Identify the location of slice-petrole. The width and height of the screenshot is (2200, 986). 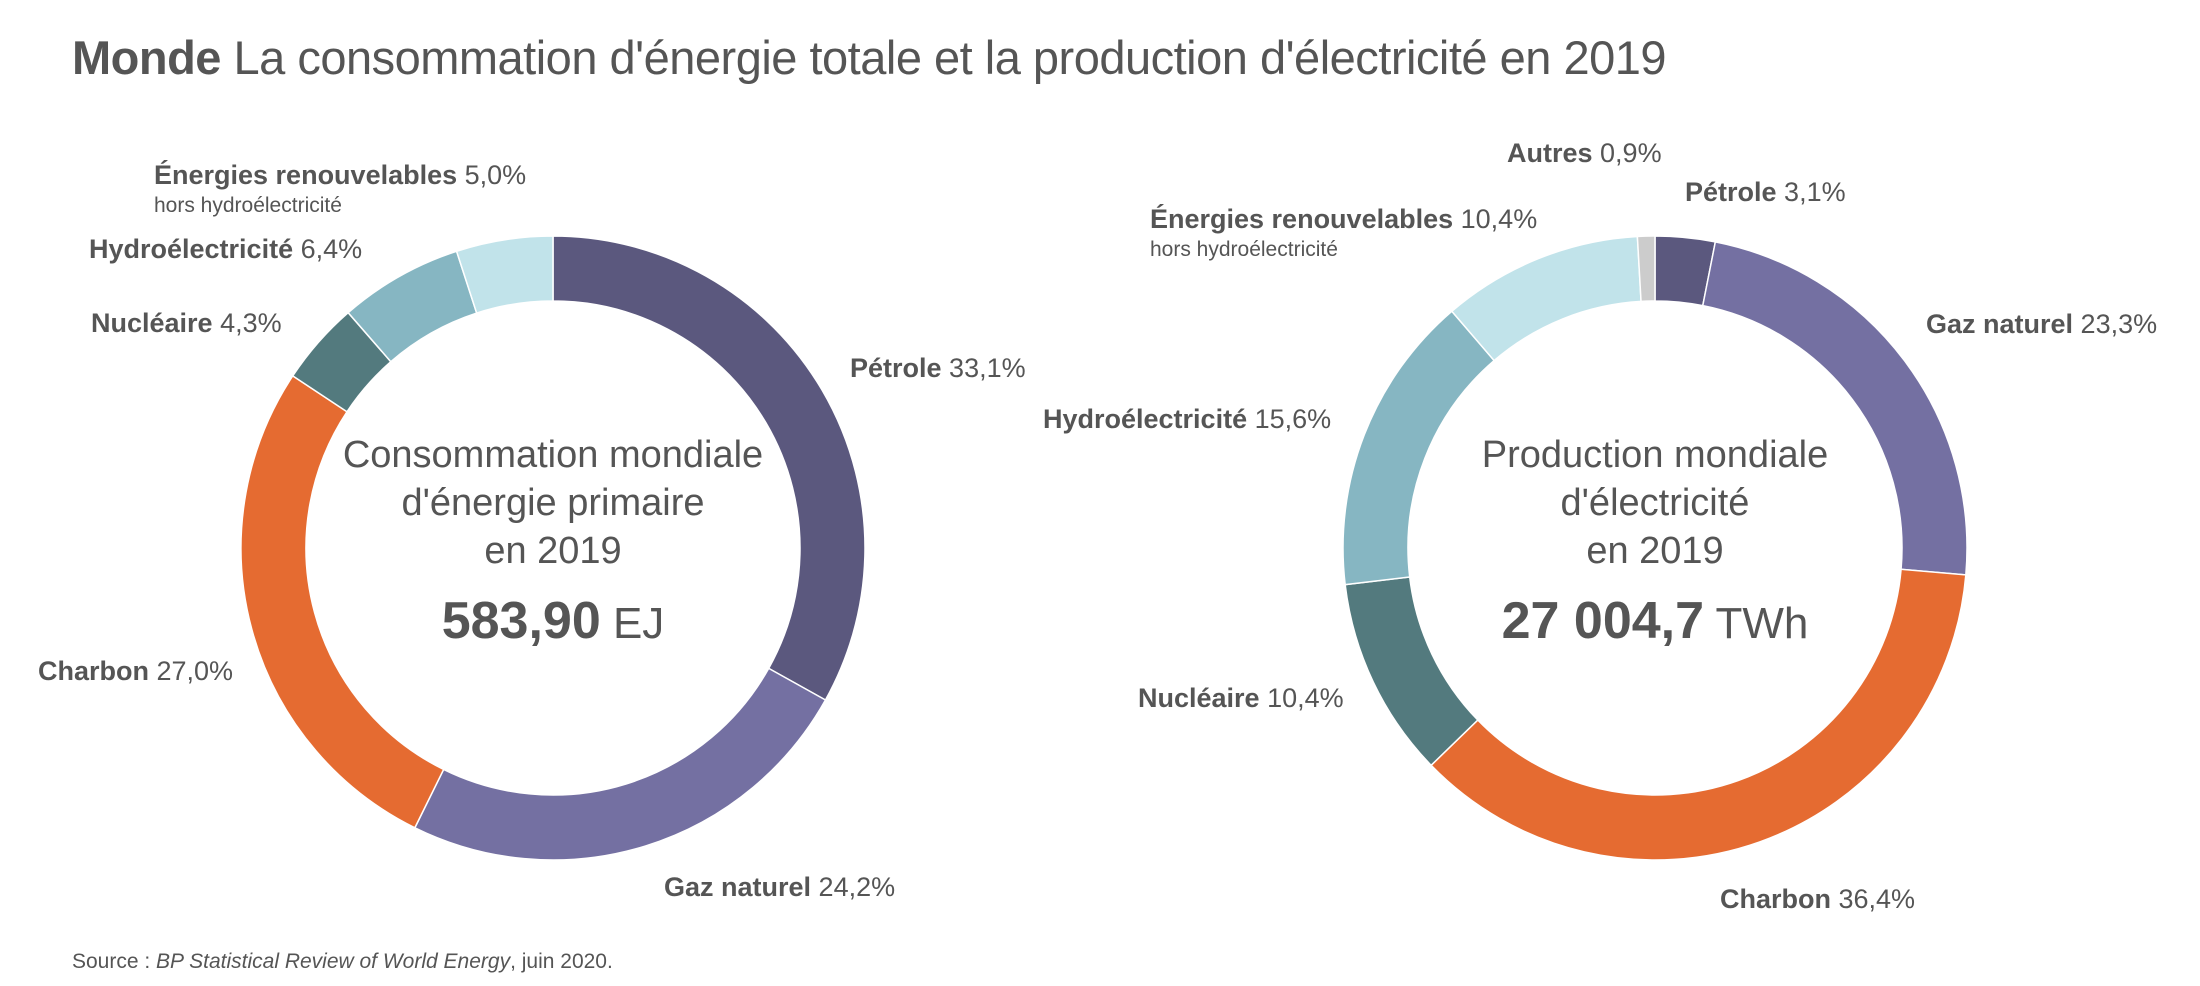
(709, 468).